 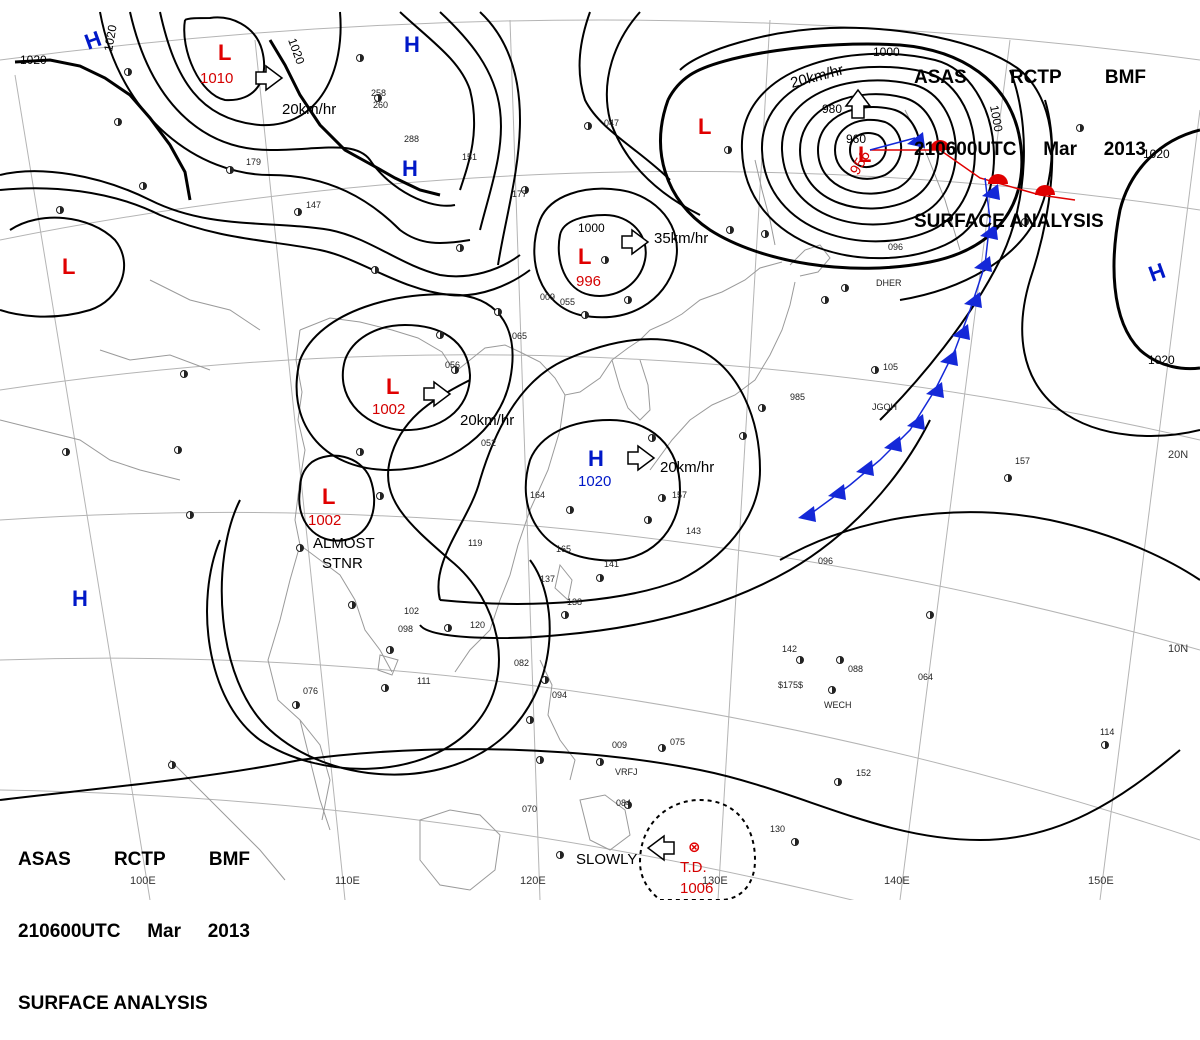 What do you see at coordinates (229, 859) in the screenshot?
I see `header-bottom-code: BMF` at bounding box center [229, 859].